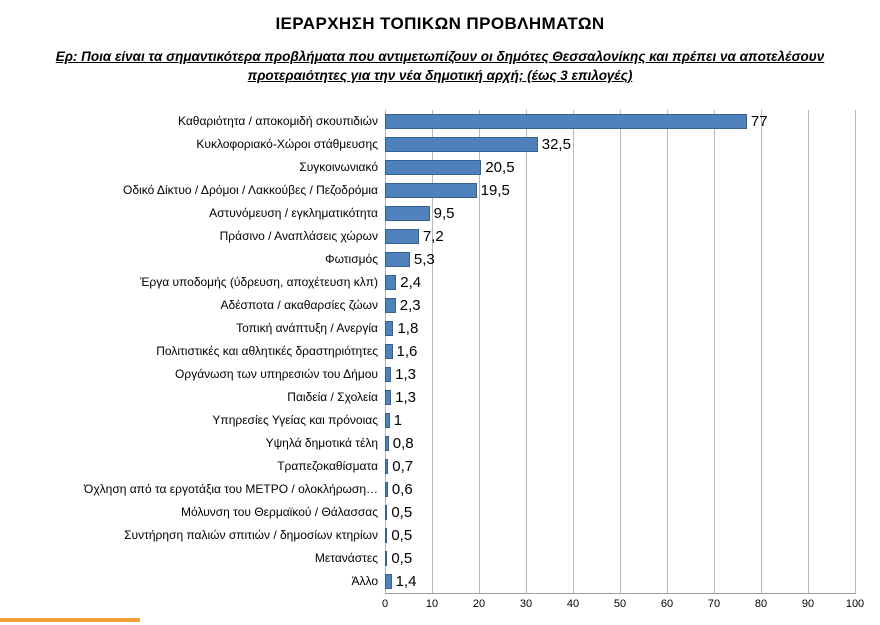  What do you see at coordinates (444, 213) in the screenshot?
I see `bar-value-label: 9,5` at bounding box center [444, 213].